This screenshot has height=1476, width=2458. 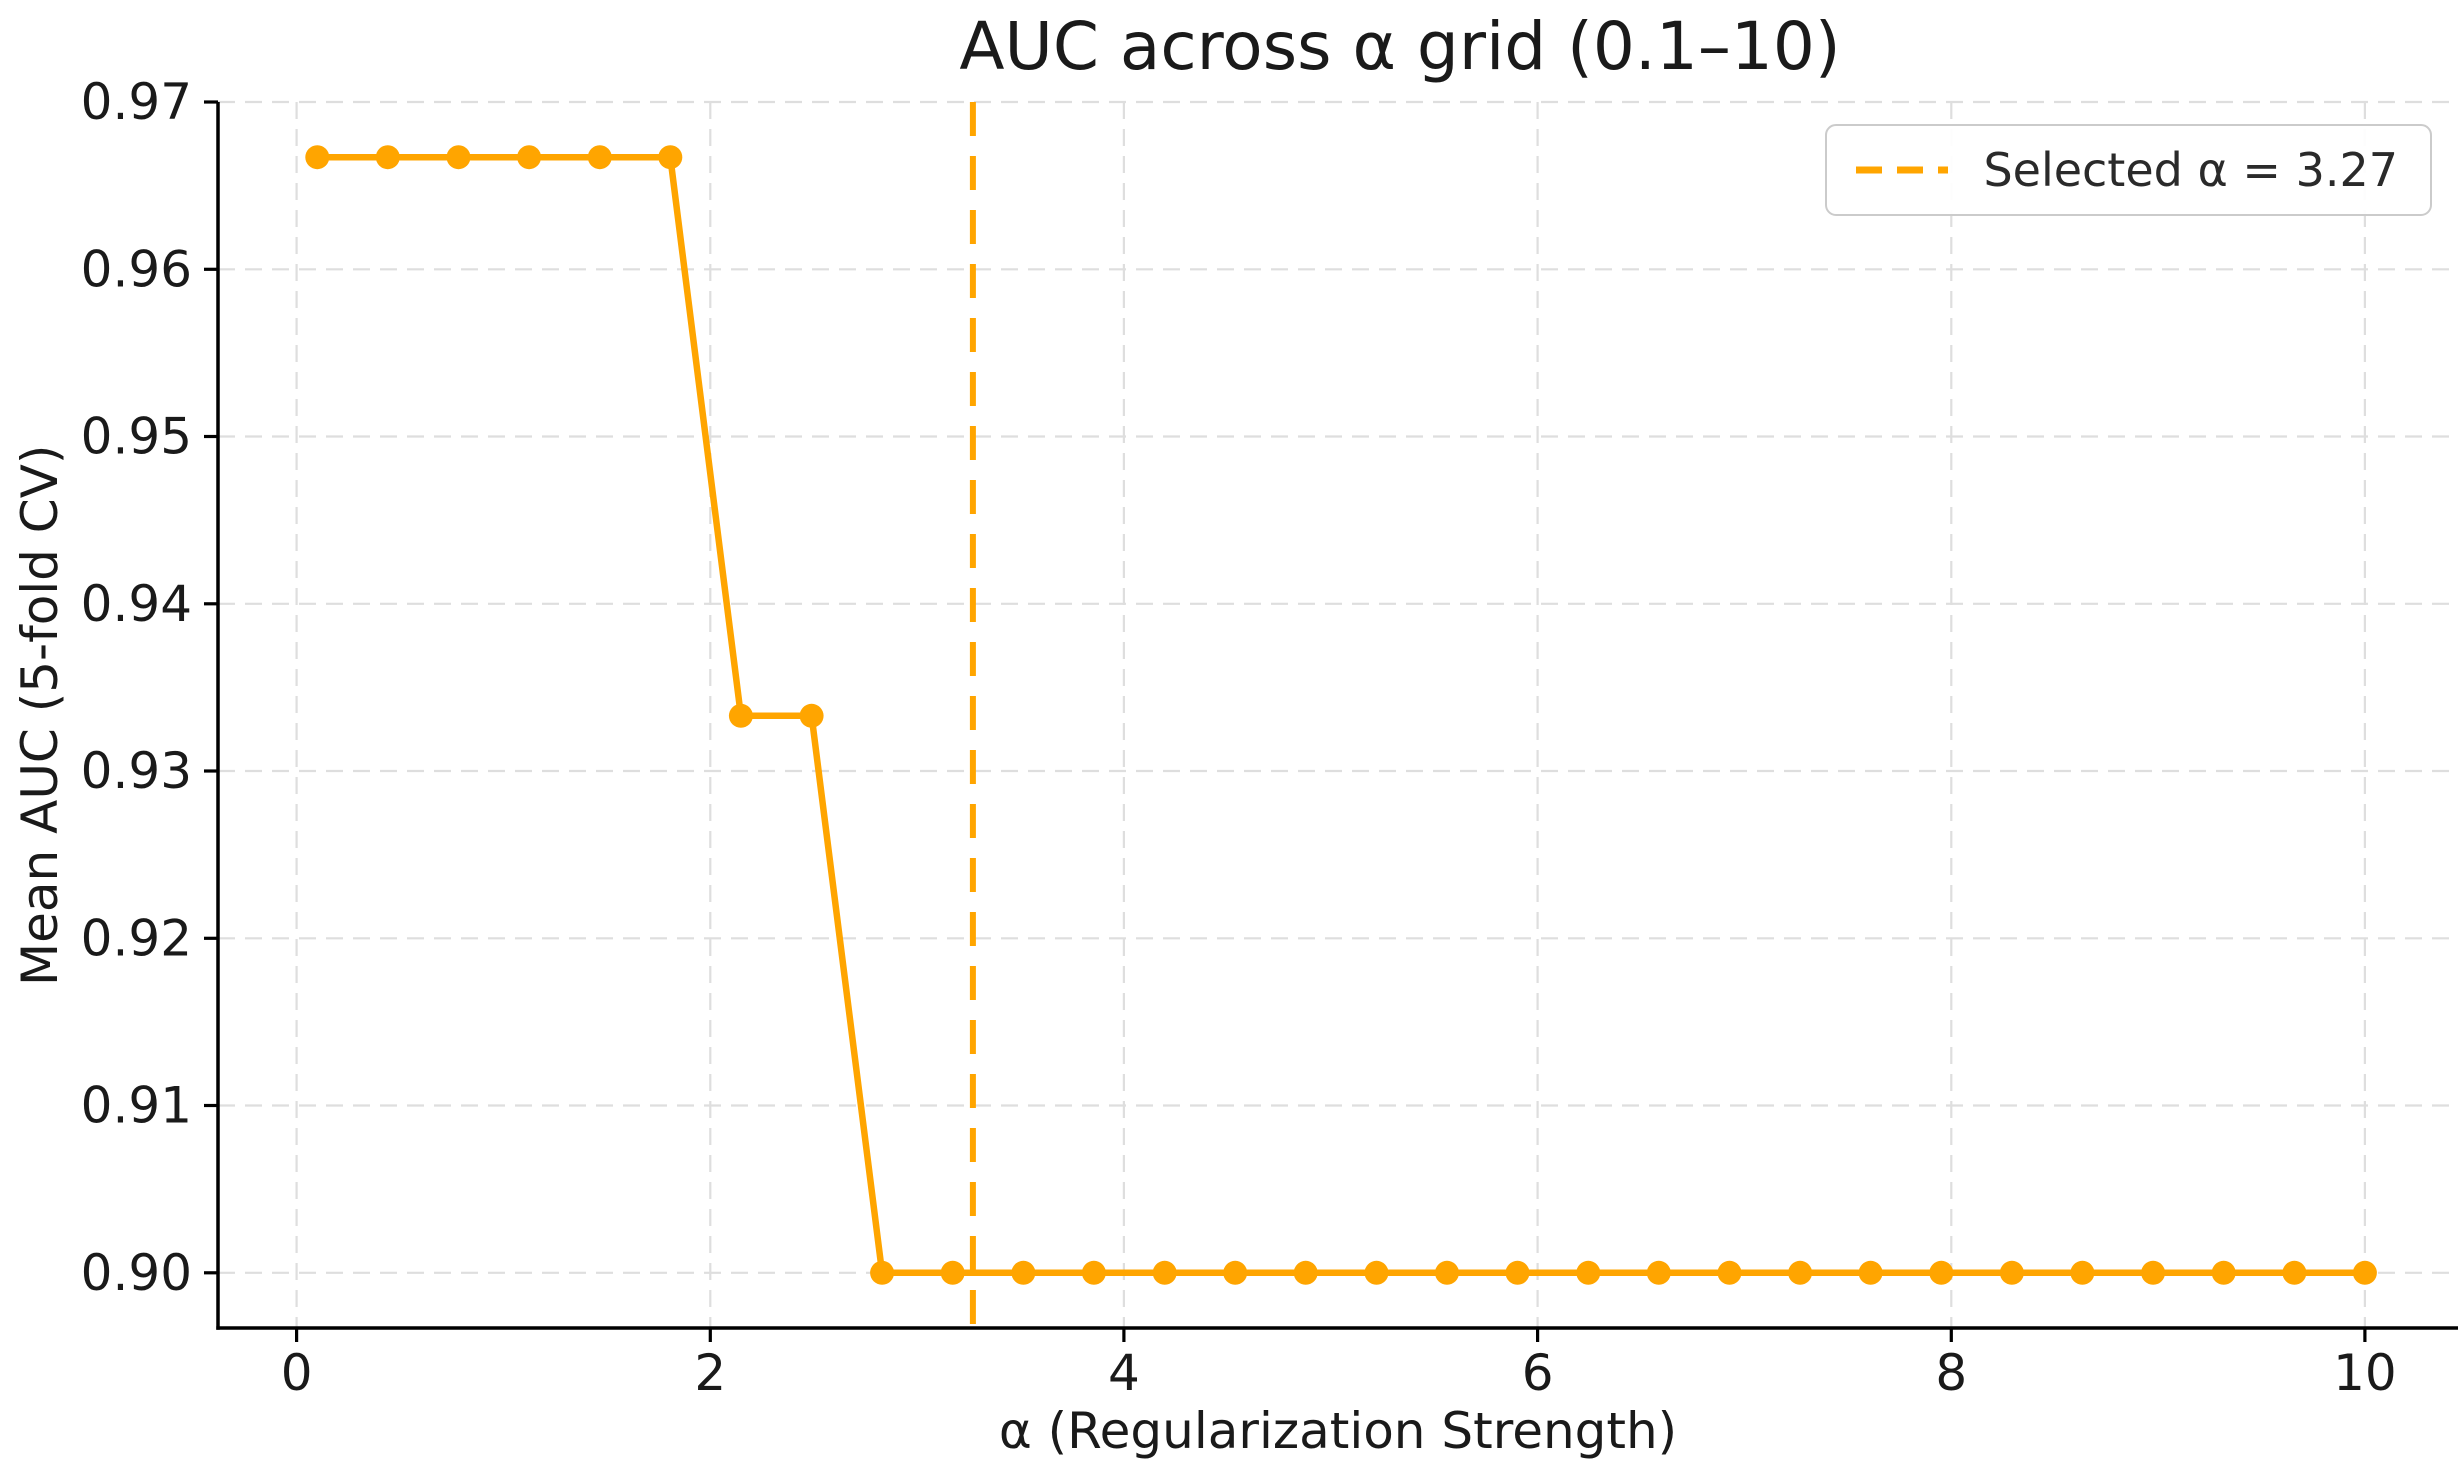 What do you see at coordinates (136, 938) in the screenshot?
I see `svg-text: 0.92` at bounding box center [136, 938].